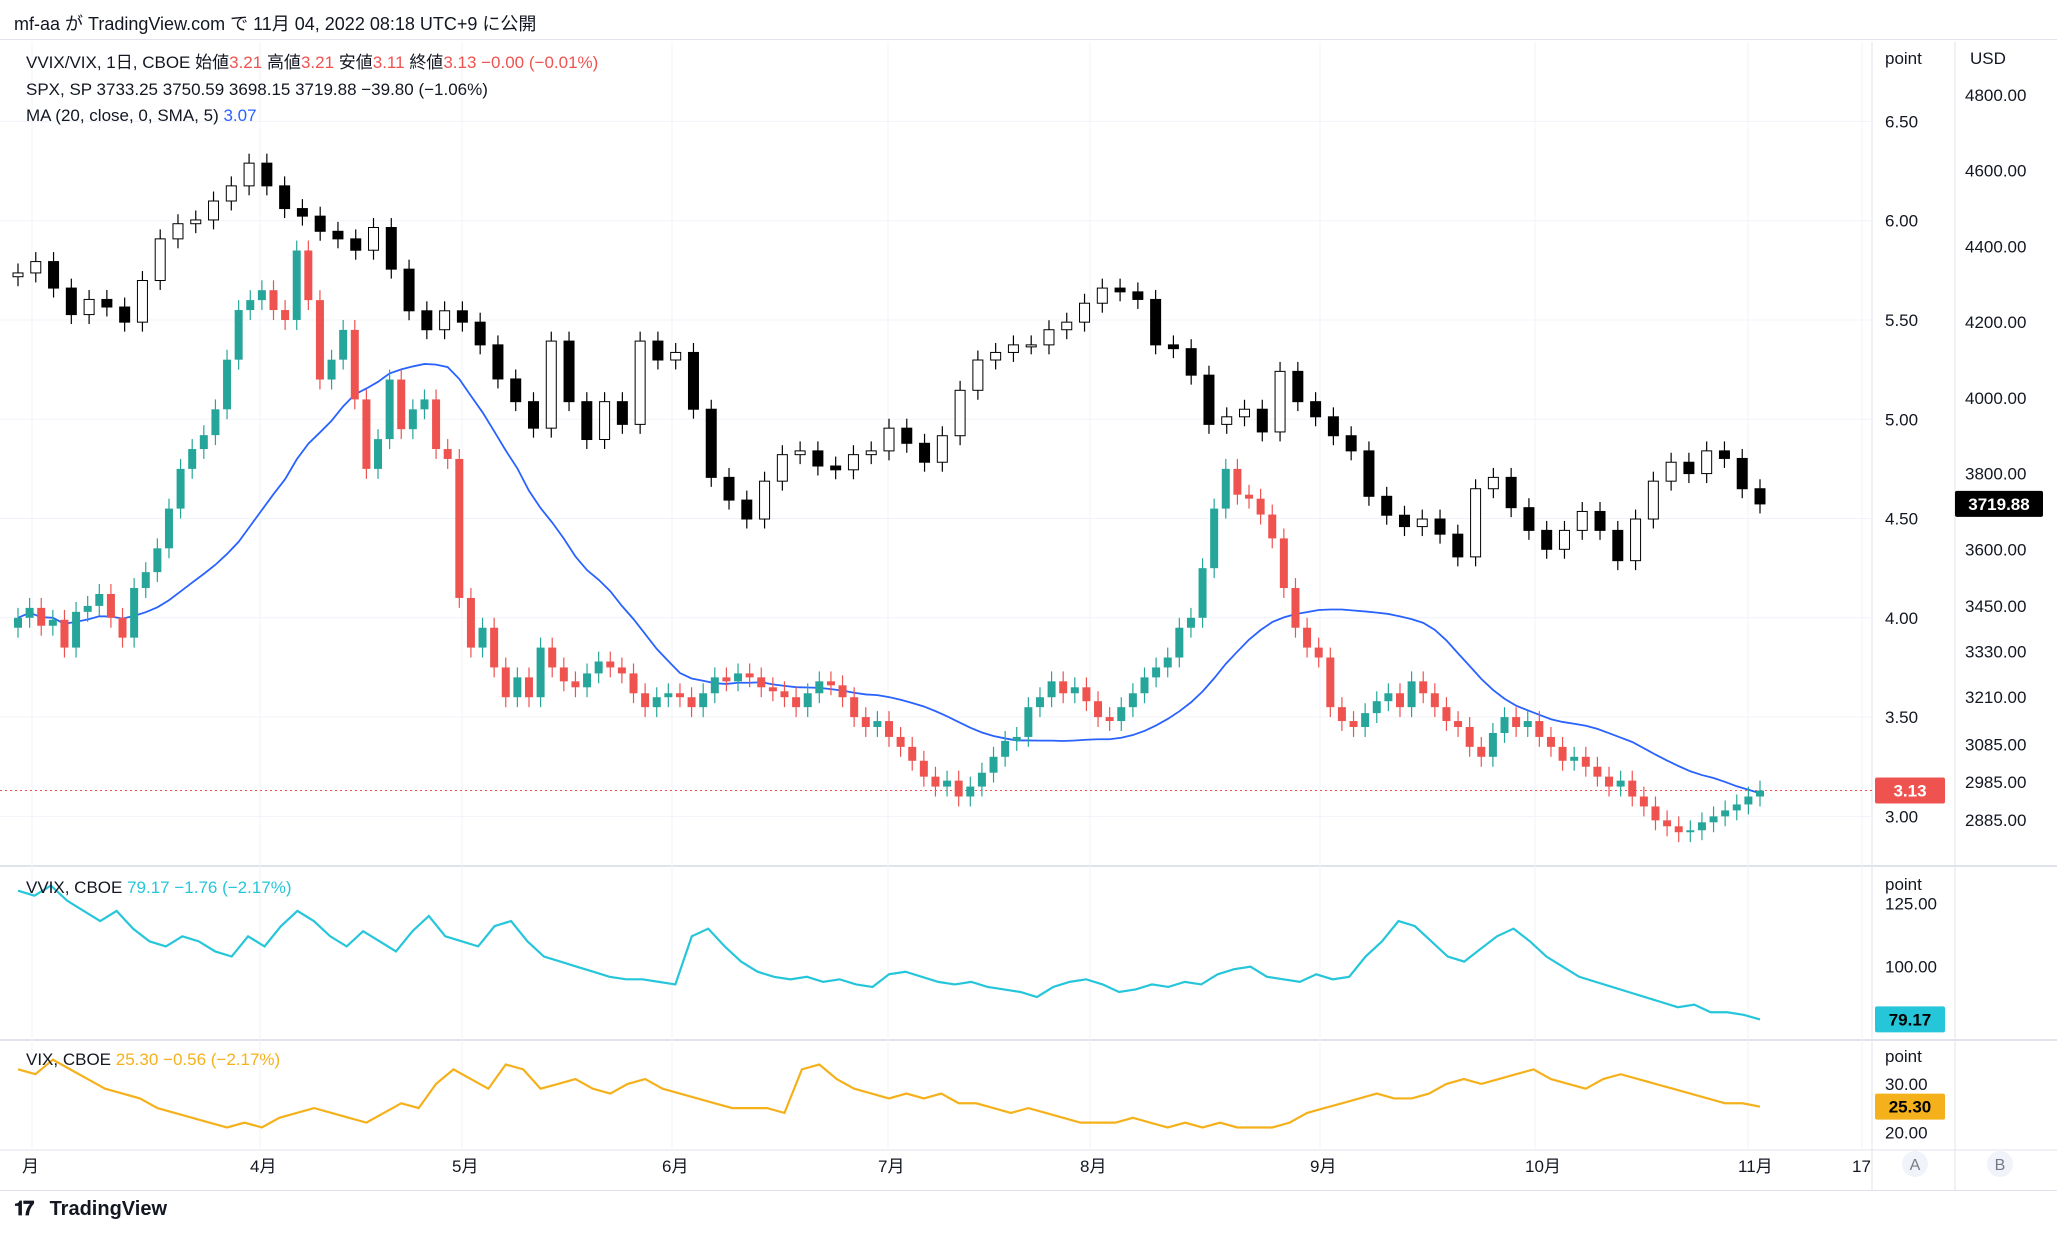 The height and width of the screenshot is (1234, 2057). What do you see at coordinates (465, 1166) in the screenshot?
I see `month-label: 5月` at bounding box center [465, 1166].